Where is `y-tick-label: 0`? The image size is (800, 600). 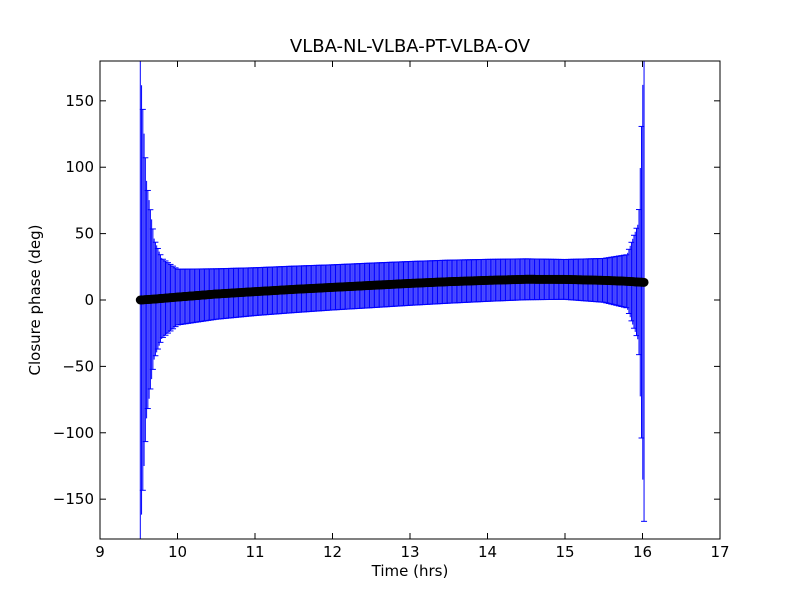 y-tick-label: 0 is located at coordinates (89, 300).